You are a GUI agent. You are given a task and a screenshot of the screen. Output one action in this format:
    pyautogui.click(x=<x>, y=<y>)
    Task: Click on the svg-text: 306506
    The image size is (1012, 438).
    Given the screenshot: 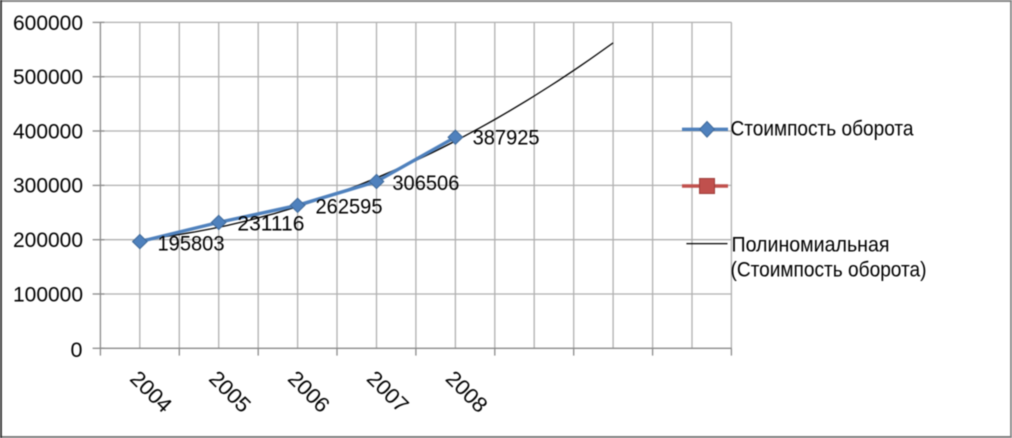 What is the action you would take?
    pyautogui.click(x=425, y=183)
    